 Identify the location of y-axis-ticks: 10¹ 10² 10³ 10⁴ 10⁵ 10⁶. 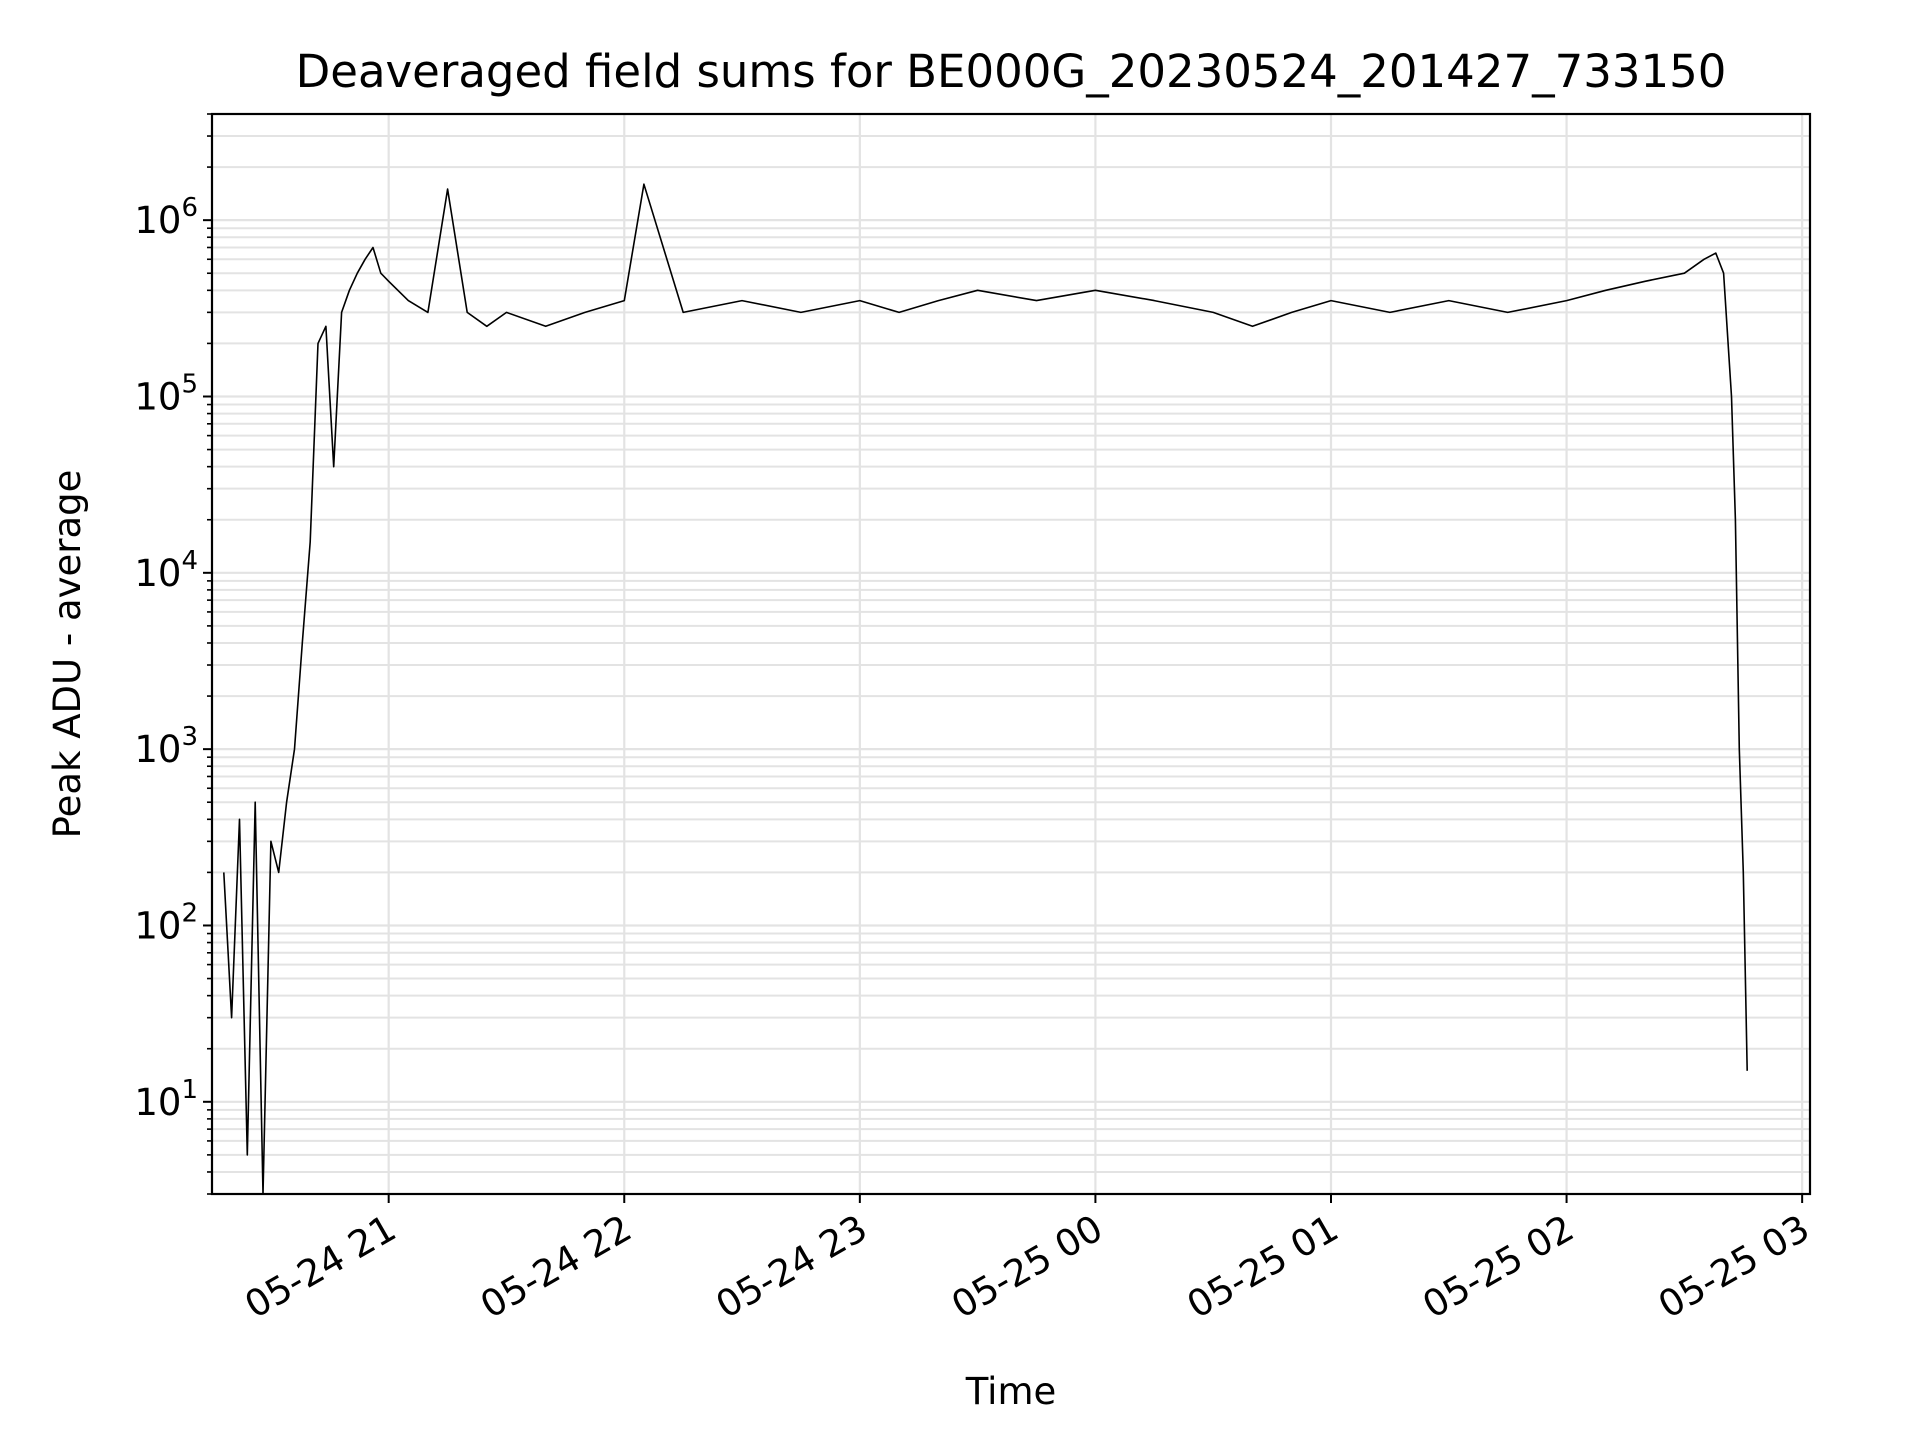
(173, 654).